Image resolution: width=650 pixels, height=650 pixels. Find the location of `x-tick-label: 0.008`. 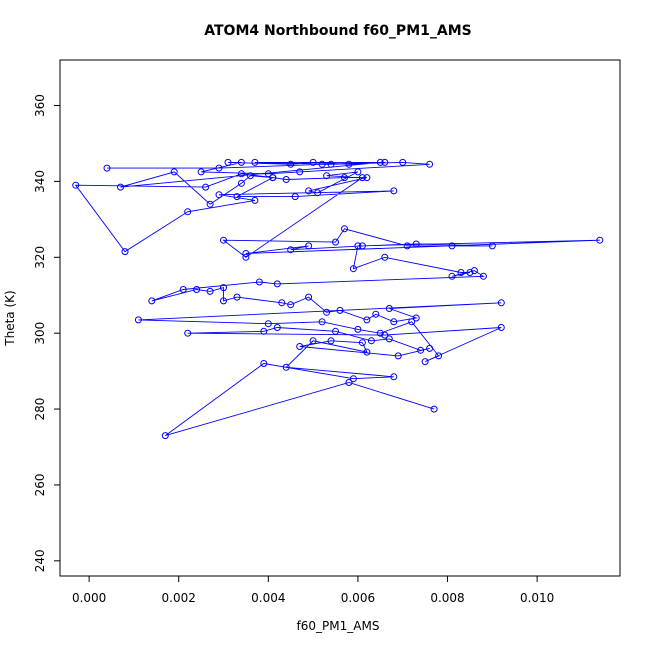

x-tick-label: 0.008 is located at coordinates (447, 598).